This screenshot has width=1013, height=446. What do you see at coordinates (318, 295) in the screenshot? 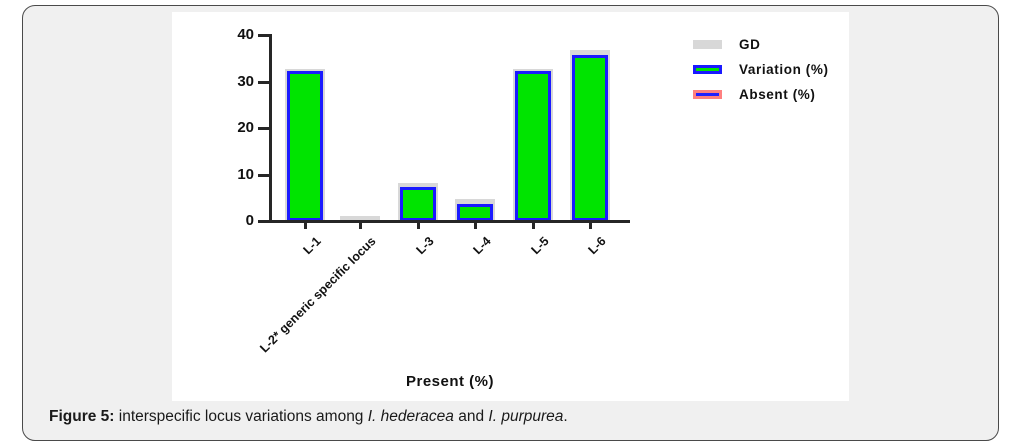
I see `x-category-label-2: L-2* generic specific locus` at bounding box center [318, 295].